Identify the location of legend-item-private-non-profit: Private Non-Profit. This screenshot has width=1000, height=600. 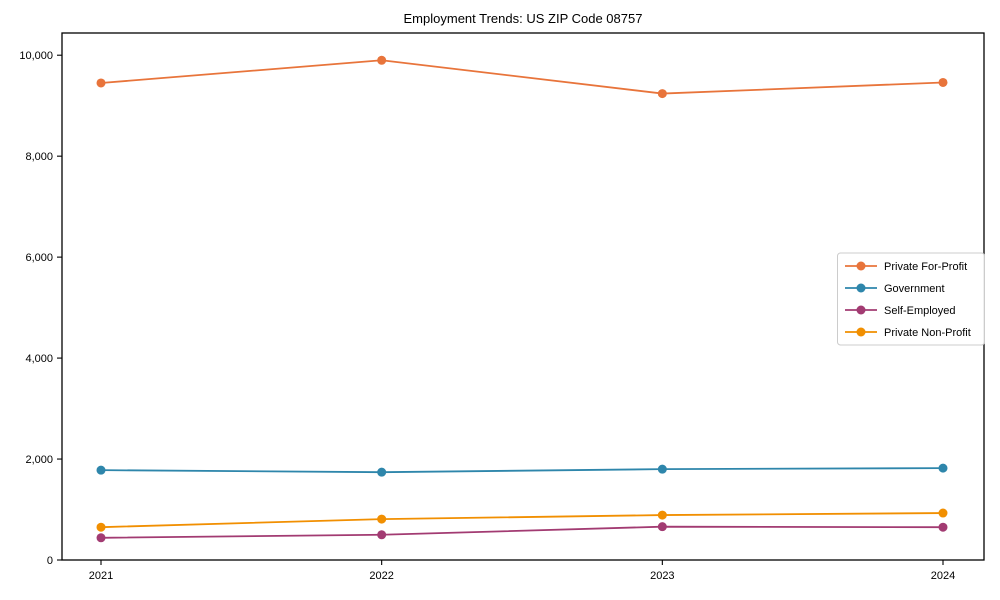
(908, 333).